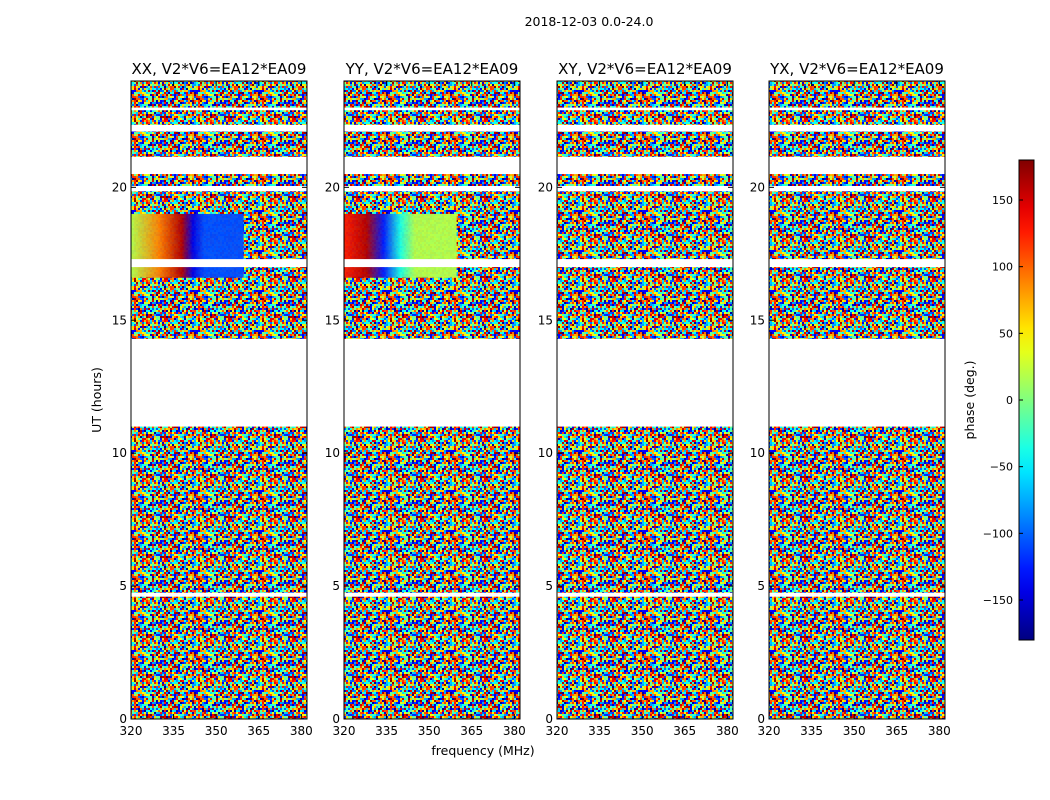 This screenshot has width=1050, height=800. I want to click on colorbar-tick-label: −100, so click(998, 533).